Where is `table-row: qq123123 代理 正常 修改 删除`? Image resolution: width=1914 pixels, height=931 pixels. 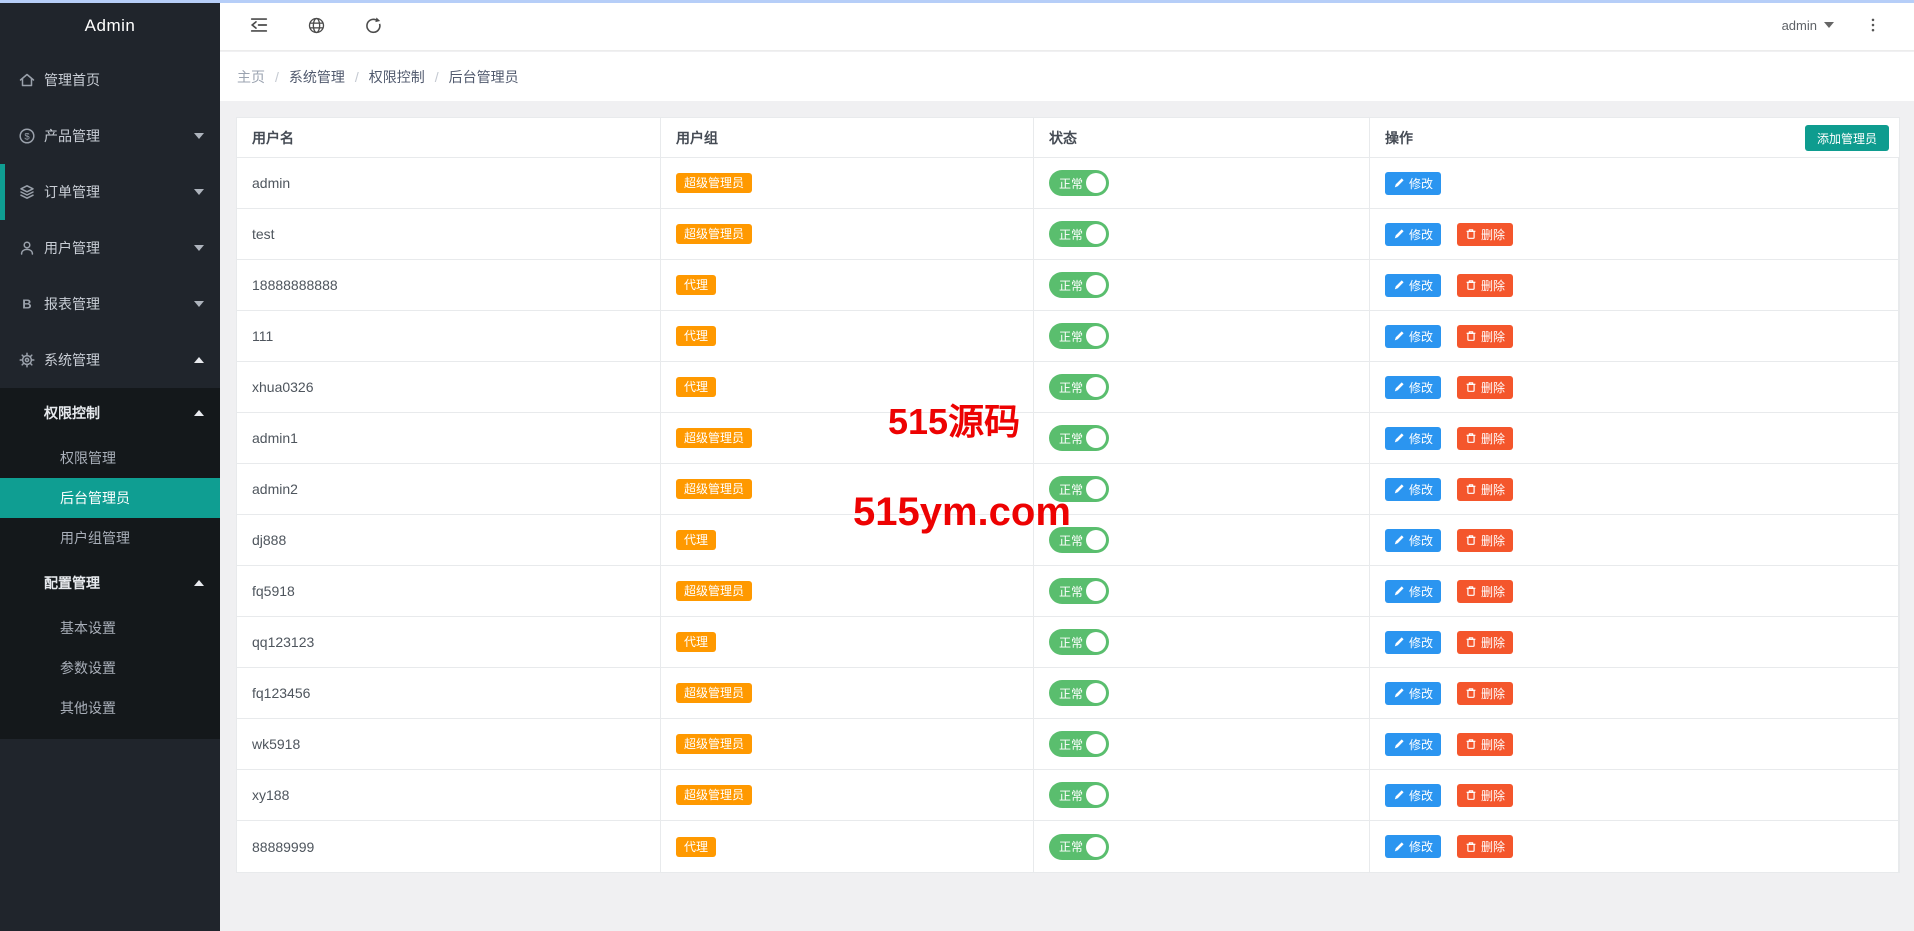 table-row: qq123123 代理 正常 修改 删除 is located at coordinates (1068, 642).